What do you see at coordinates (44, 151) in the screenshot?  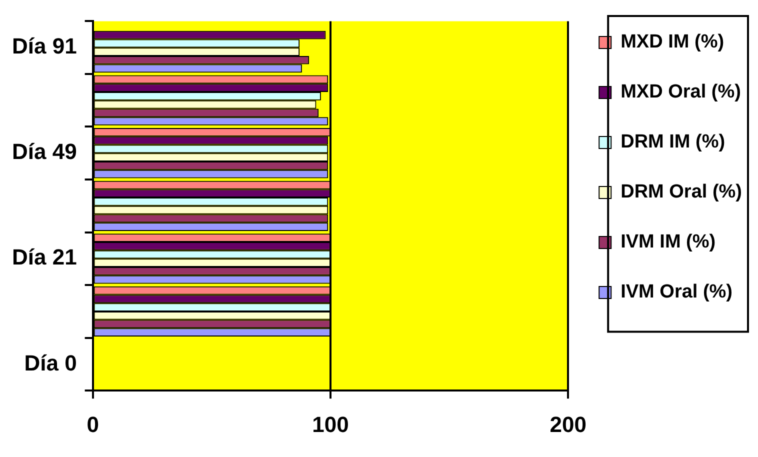 I see `y-tick-label: Día 49` at bounding box center [44, 151].